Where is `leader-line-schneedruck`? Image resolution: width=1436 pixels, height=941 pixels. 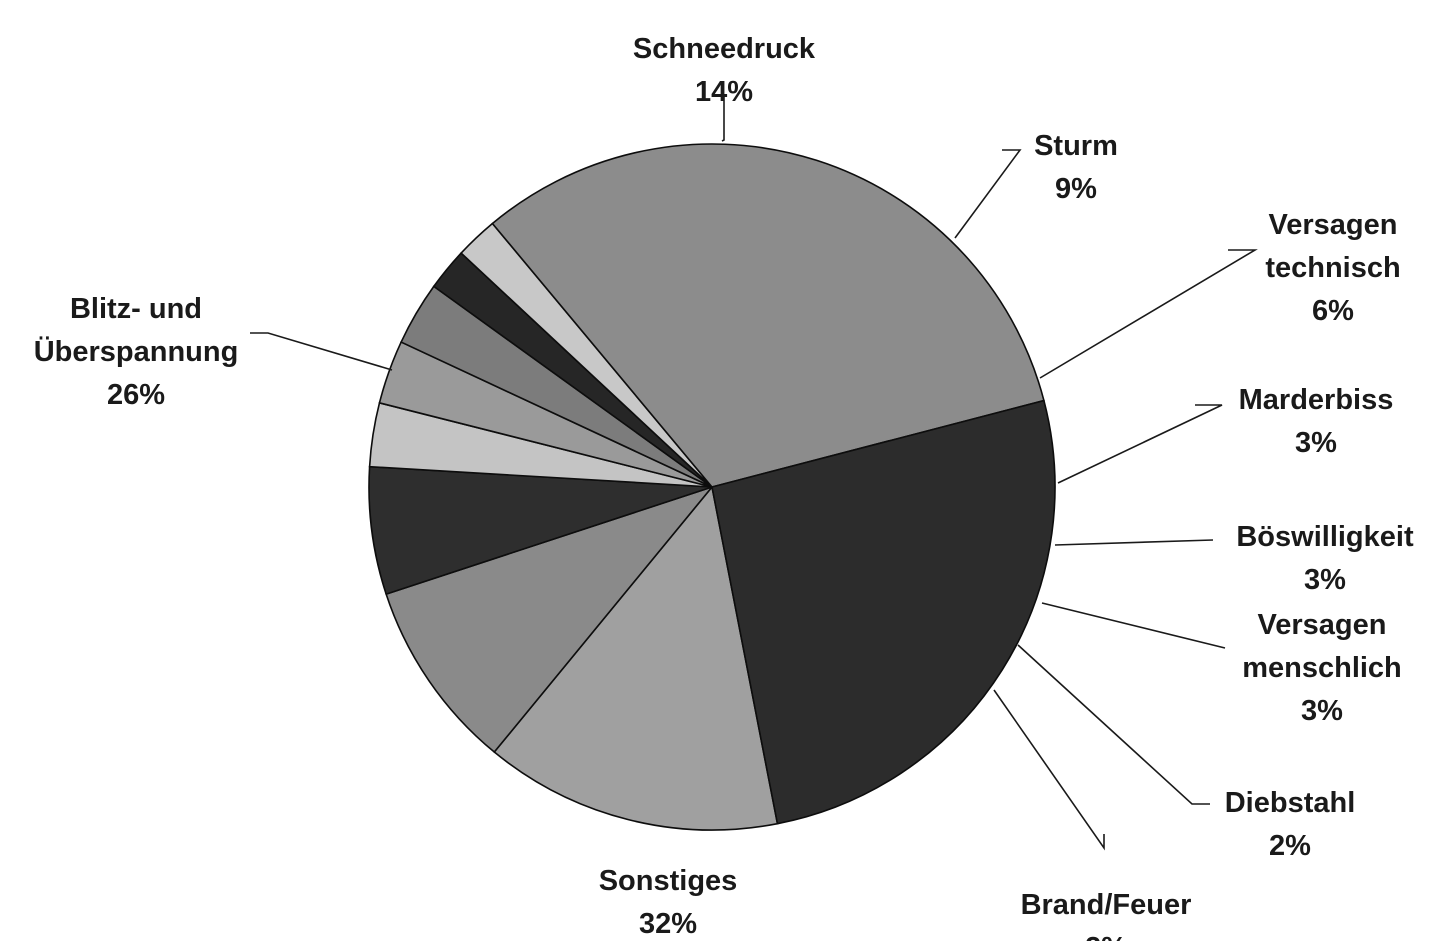
leader-line-schneedruck is located at coordinates (723, 118).